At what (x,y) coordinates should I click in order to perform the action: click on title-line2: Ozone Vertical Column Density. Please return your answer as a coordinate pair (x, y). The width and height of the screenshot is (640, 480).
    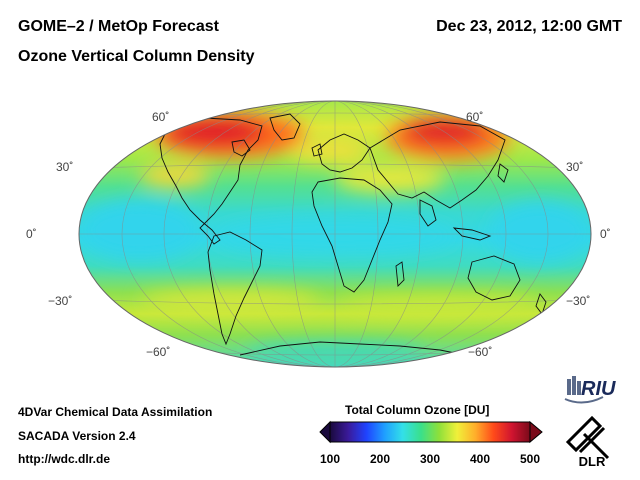
    Looking at the image, I should click on (136, 56).